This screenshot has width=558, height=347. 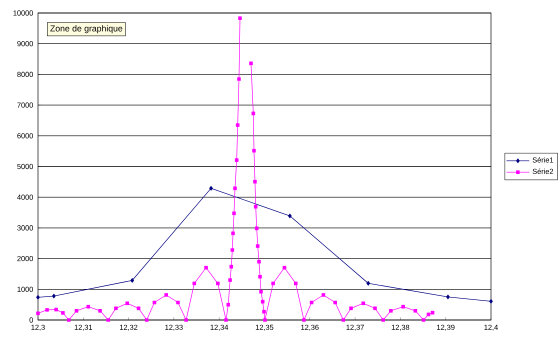 What do you see at coordinates (86, 29) in the screenshot?
I see `annotation: Zone de graphique` at bounding box center [86, 29].